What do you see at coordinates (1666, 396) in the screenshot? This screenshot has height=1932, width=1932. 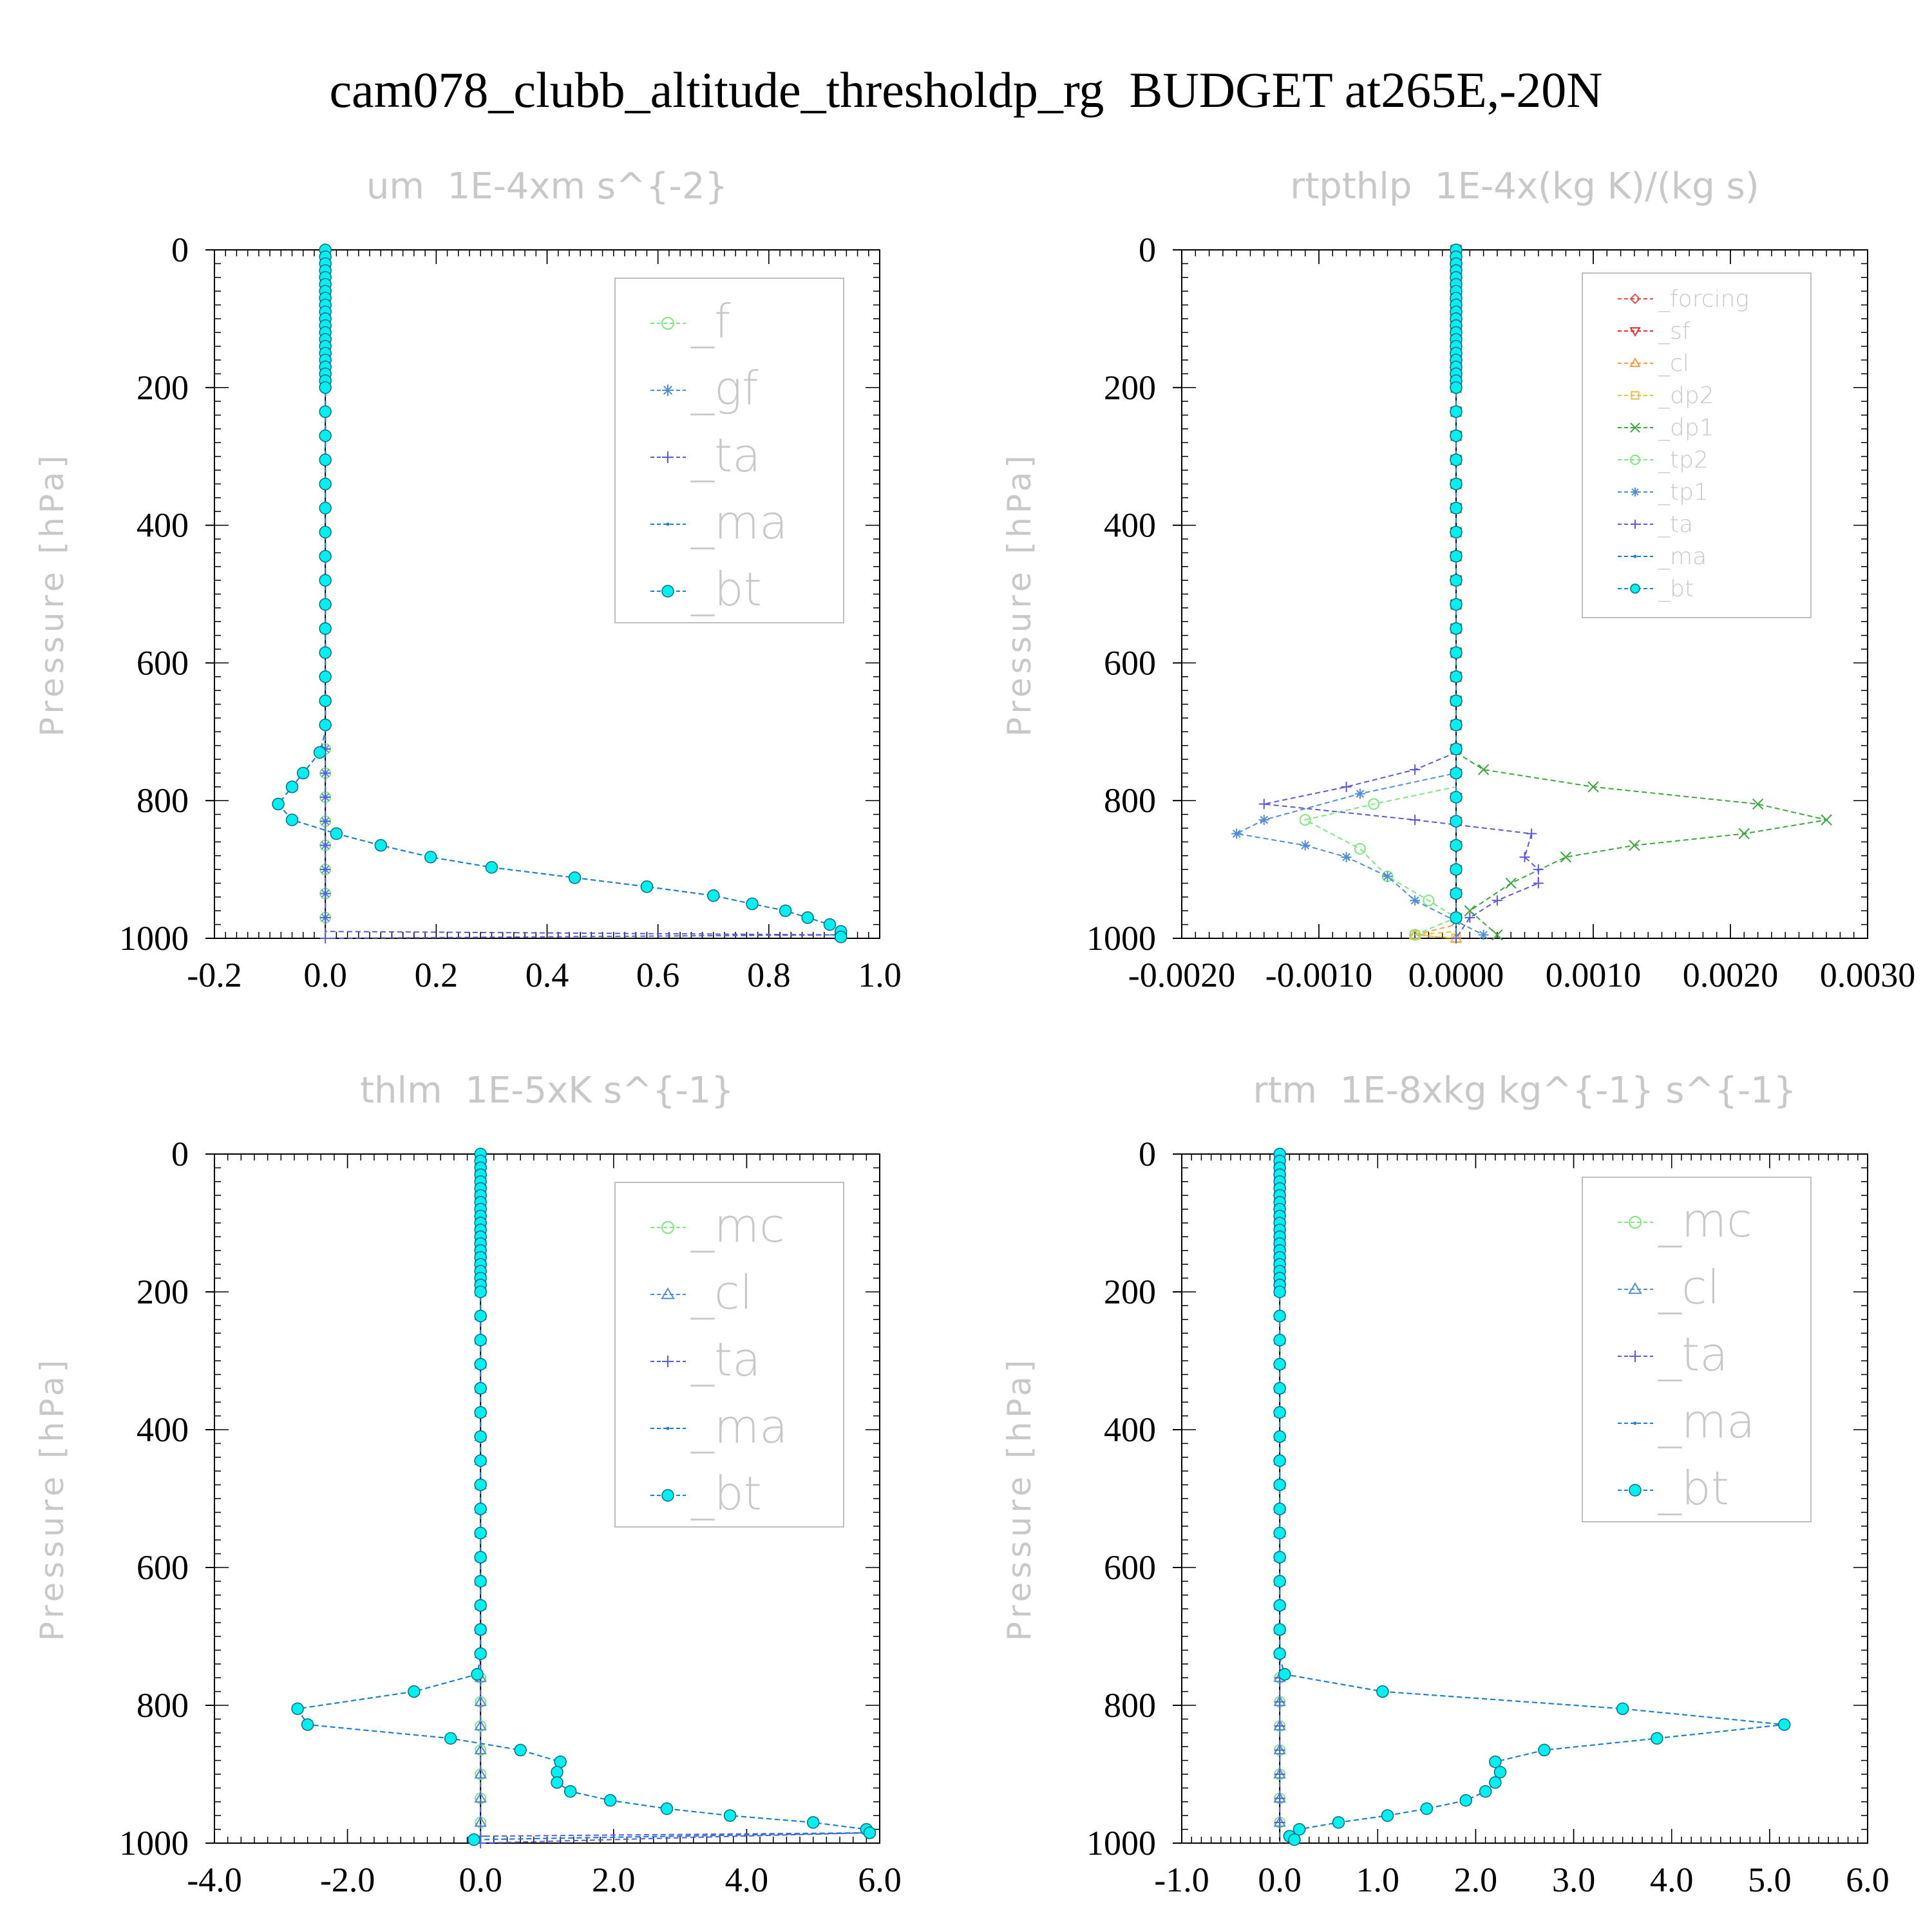 I see `legend-entry-dp2: _dp2` at bounding box center [1666, 396].